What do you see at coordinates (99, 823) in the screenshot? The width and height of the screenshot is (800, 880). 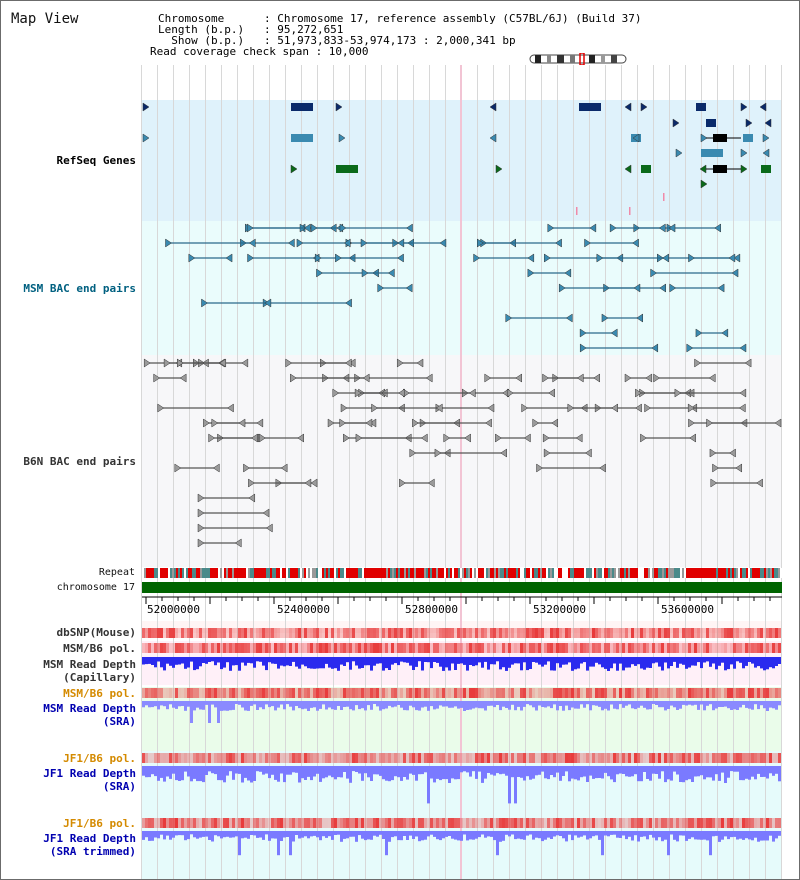 I see `jf1-pol-trimmed-label: JF1/B6 pol.` at bounding box center [99, 823].